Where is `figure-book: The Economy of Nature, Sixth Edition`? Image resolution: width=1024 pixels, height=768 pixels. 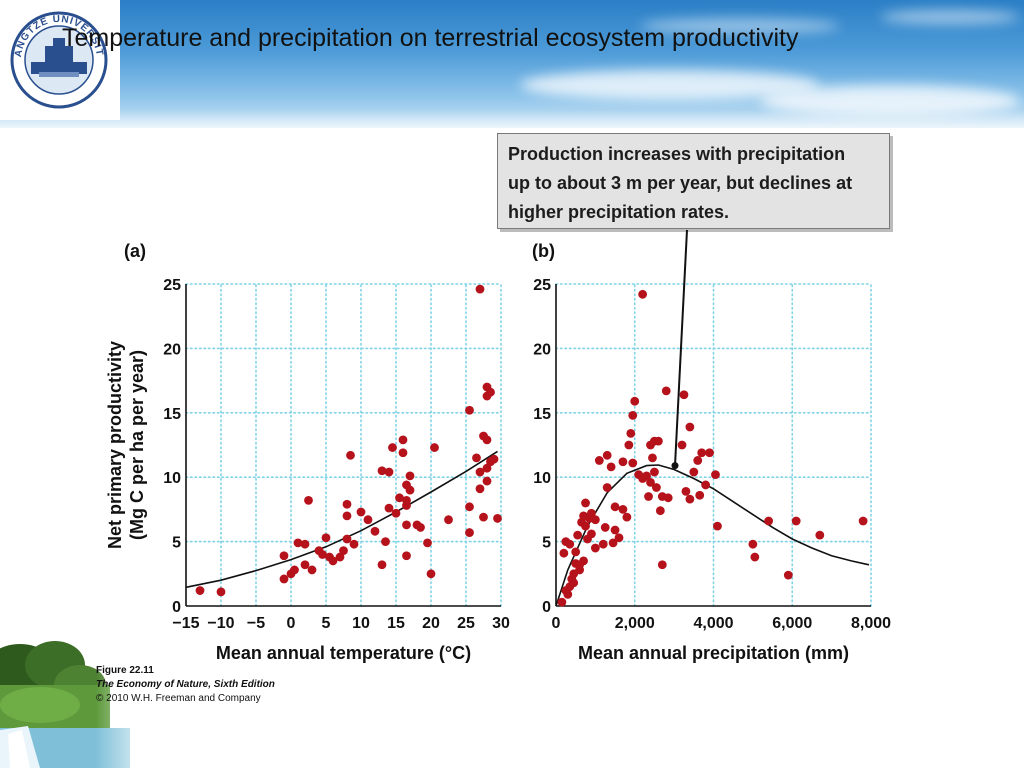 figure-book: The Economy of Nature, Sixth Edition is located at coordinates (185, 684).